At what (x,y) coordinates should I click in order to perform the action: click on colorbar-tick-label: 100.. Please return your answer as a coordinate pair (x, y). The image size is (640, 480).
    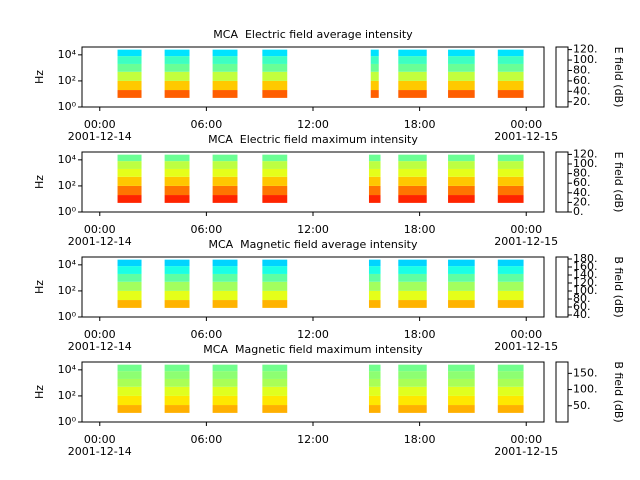
    Looking at the image, I should click on (585, 163).